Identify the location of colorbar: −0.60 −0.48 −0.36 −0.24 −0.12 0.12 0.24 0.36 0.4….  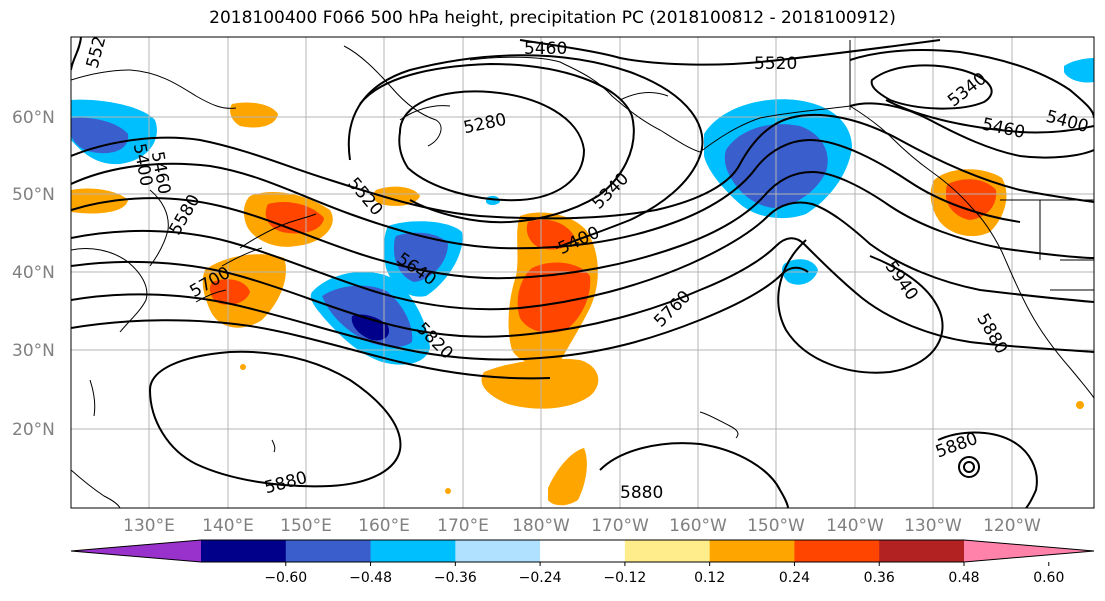
(582, 562).